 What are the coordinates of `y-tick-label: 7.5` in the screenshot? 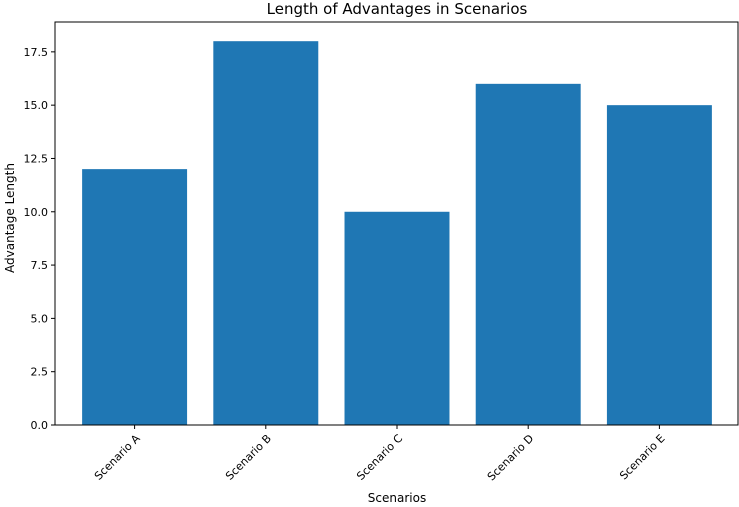 It's located at (40, 265).